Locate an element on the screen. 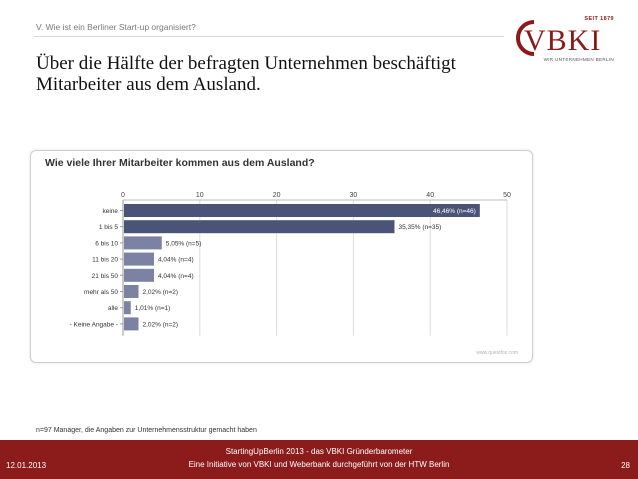 Image resolution: width=638 pixels, height=479 pixels. data-label: 35,35% (n=35) is located at coordinates (419, 227).